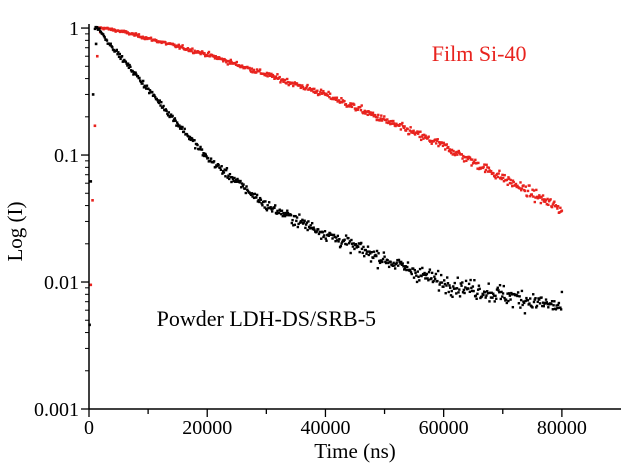 The image size is (628, 466). I want to click on series-annotation: Film Si-40, so click(479, 53).